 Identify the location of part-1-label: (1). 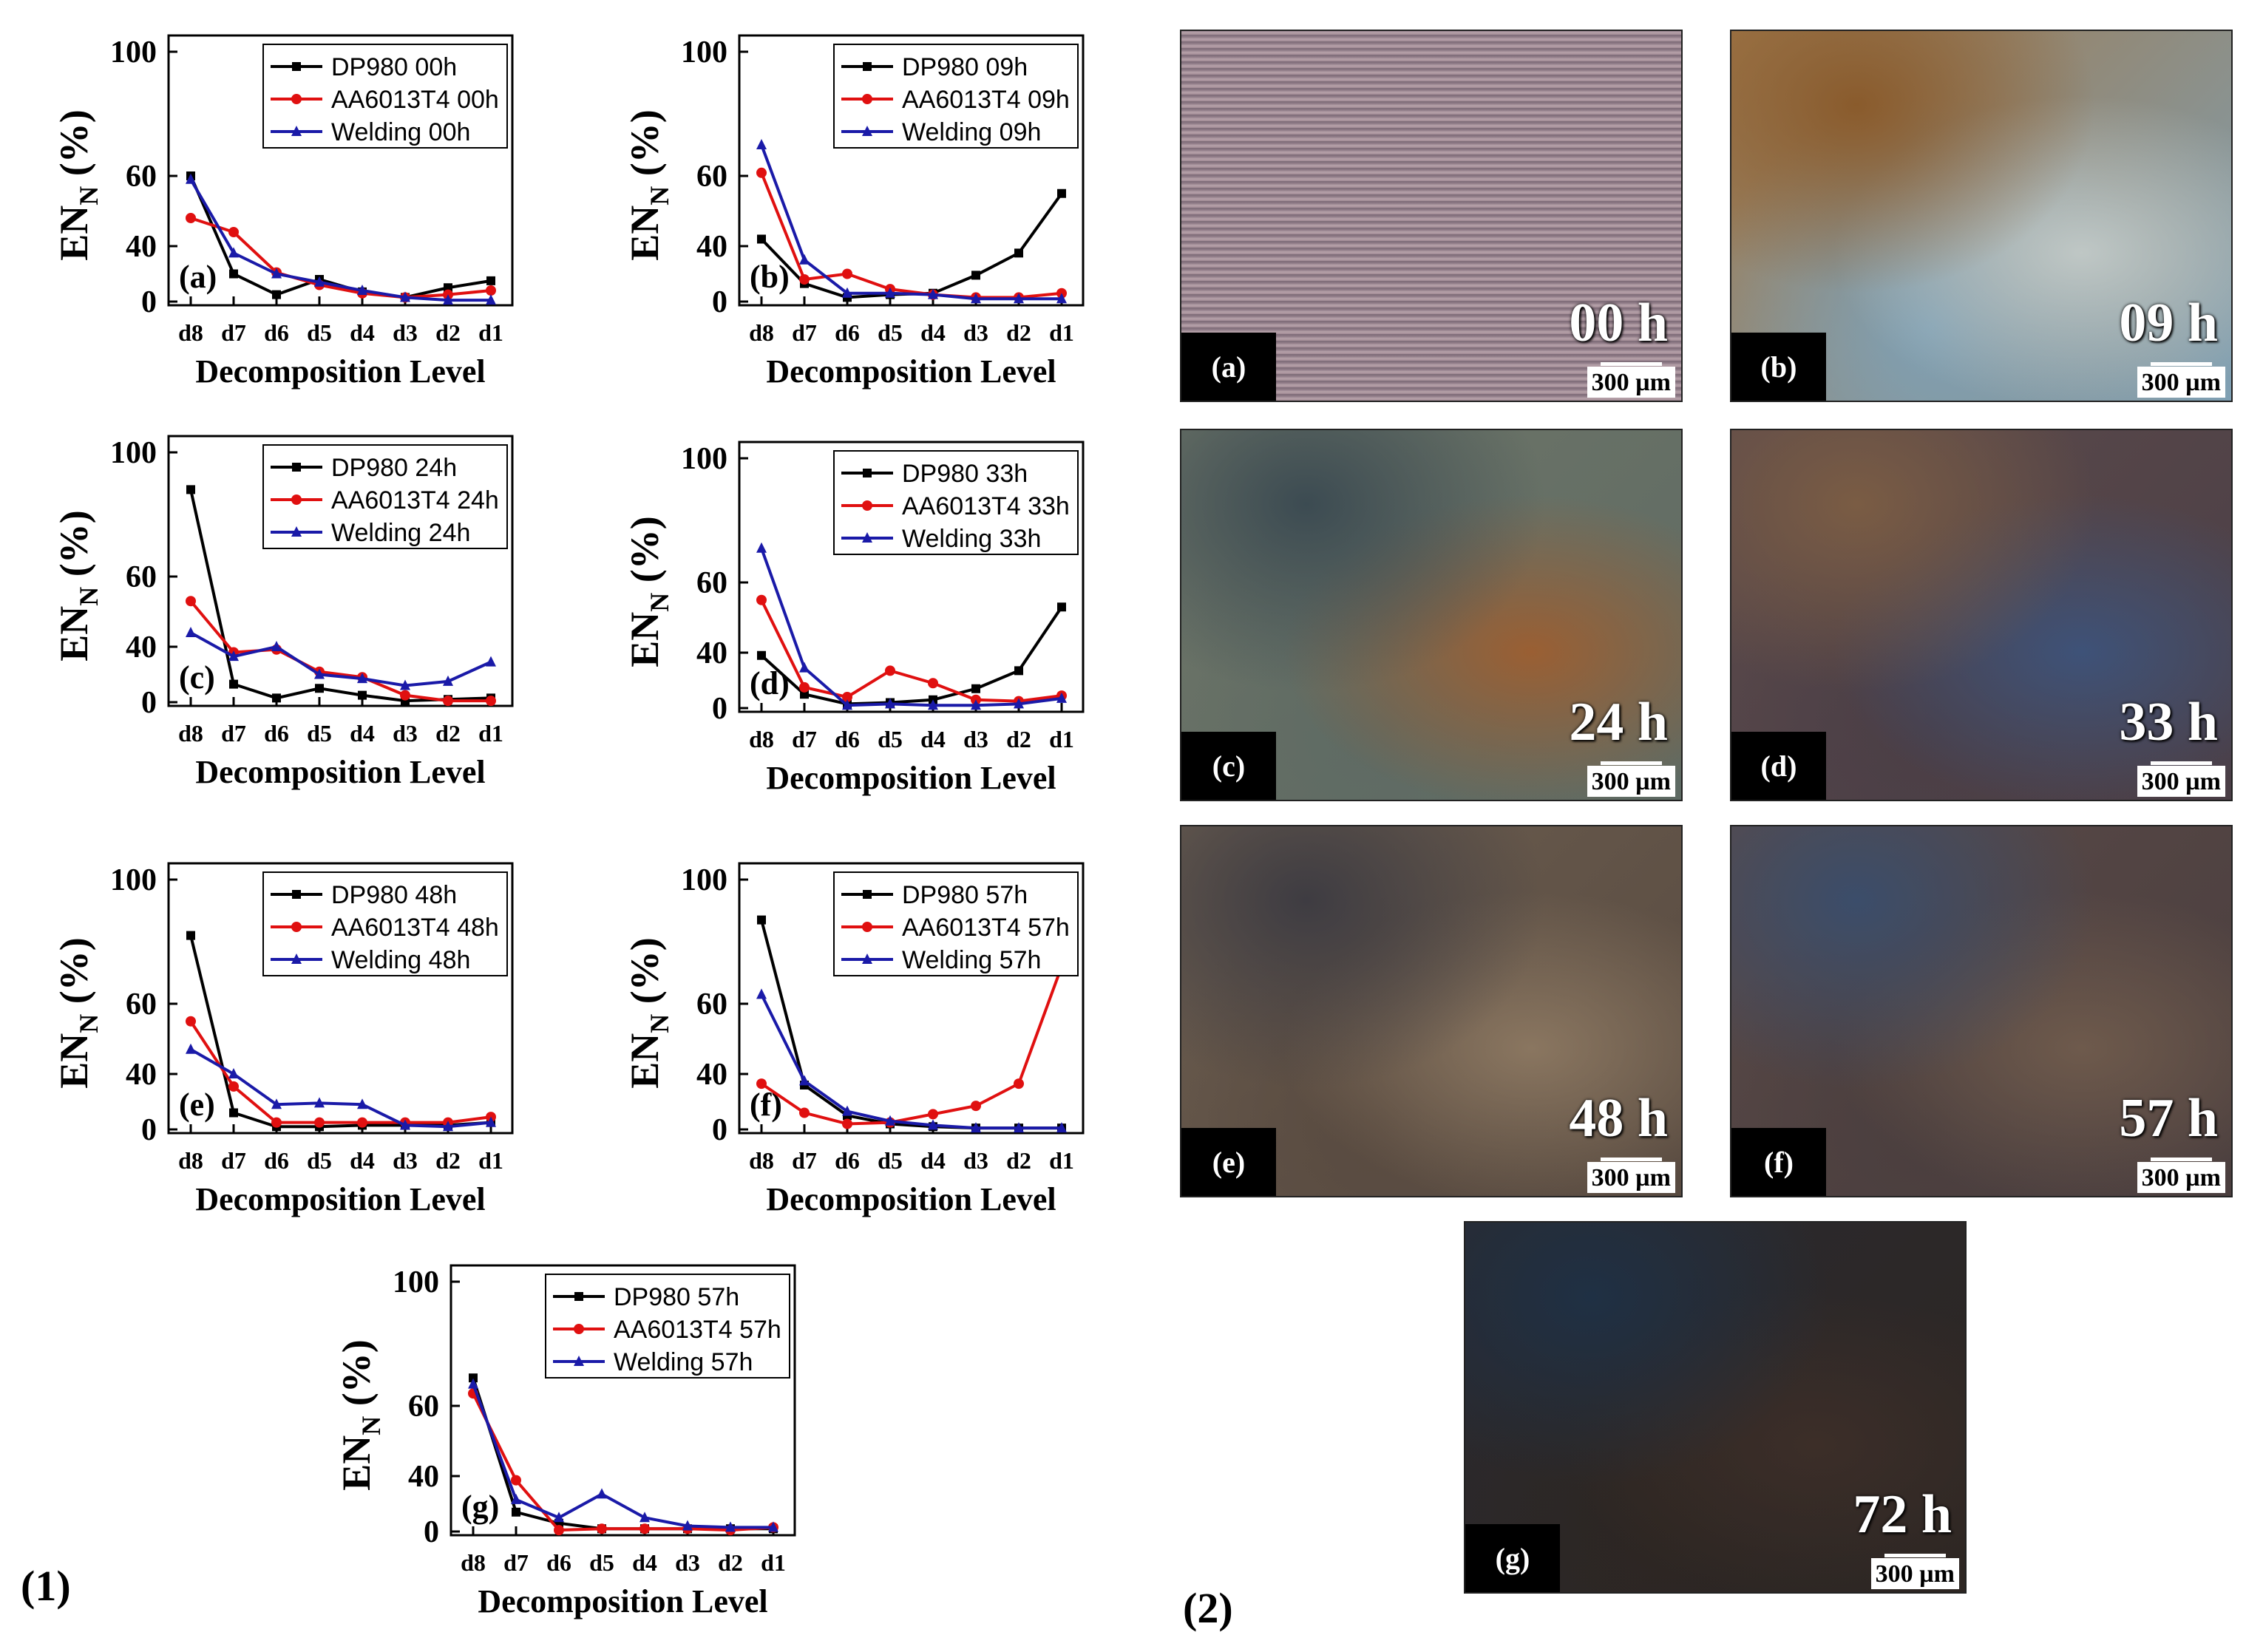
(46, 1586).